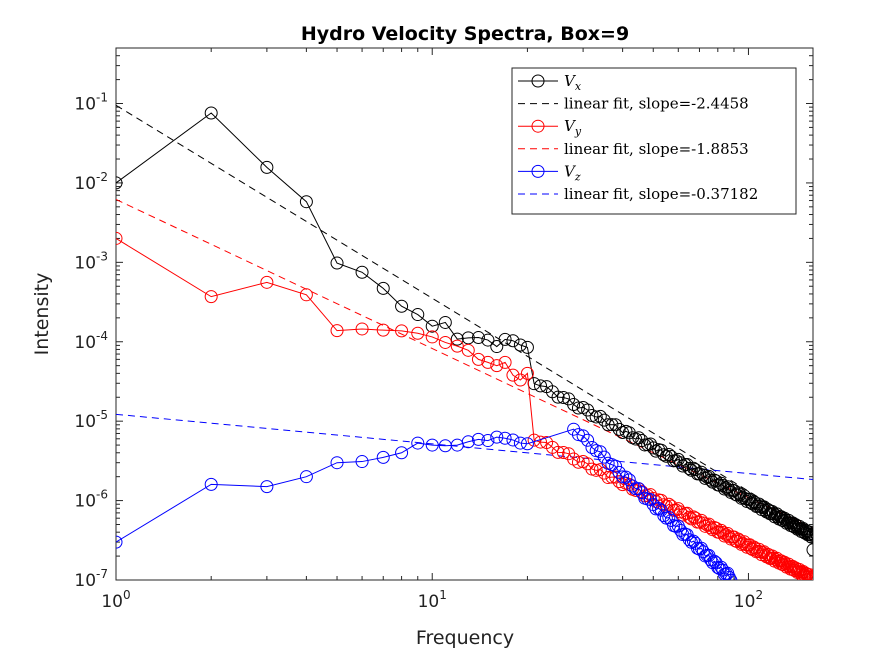 The image size is (894, 652). What do you see at coordinates (550, 127) in the screenshot?
I see `legend-item: Vy` at bounding box center [550, 127].